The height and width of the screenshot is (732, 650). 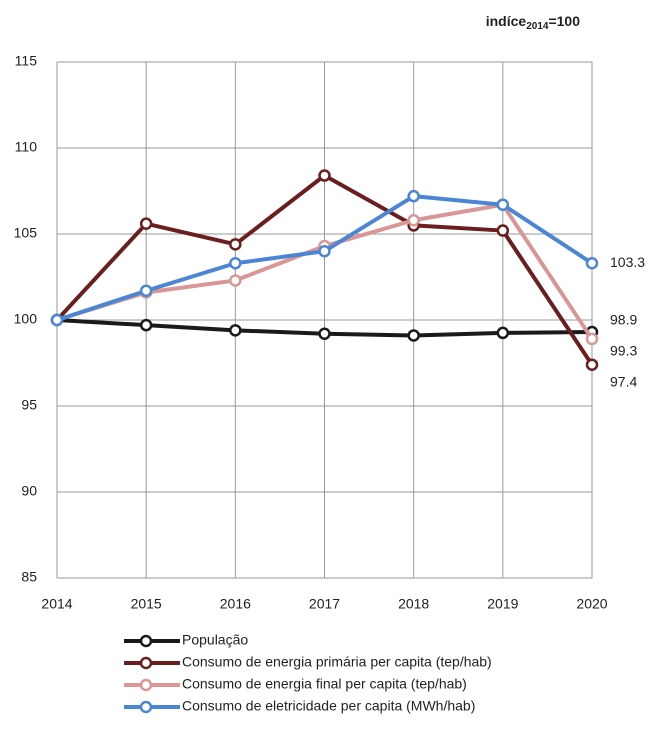 What do you see at coordinates (564, 21) in the screenshot?
I see `annotation-suffix: =100` at bounding box center [564, 21].